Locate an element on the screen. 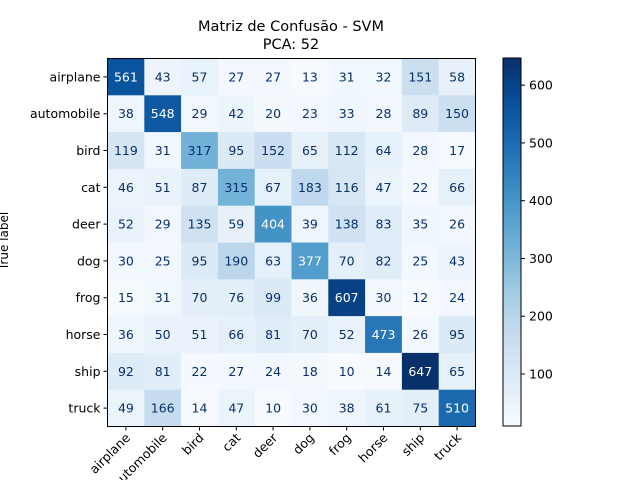  cell-value-label: 89 is located at coordinates (420, 113).